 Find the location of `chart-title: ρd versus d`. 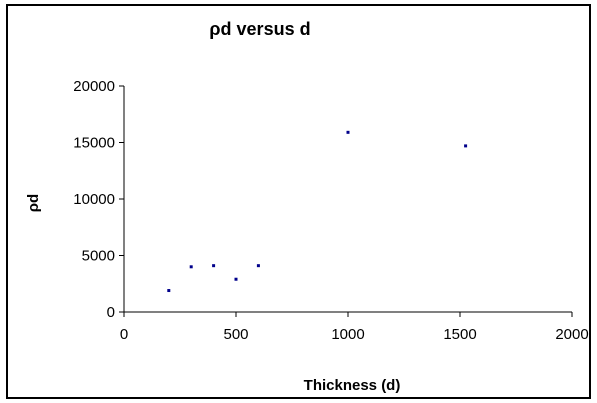

chart-title: ρd versus d is located at coordinates (259, 29).